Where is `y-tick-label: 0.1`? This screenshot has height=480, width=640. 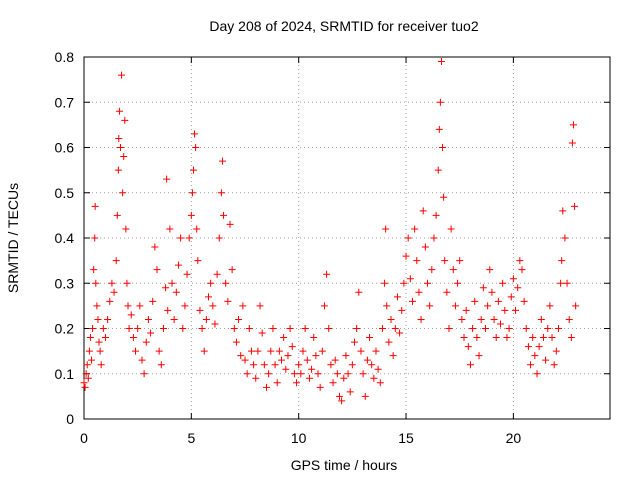
y-tick-label: 0.1 is located at coordinates (65, 374).